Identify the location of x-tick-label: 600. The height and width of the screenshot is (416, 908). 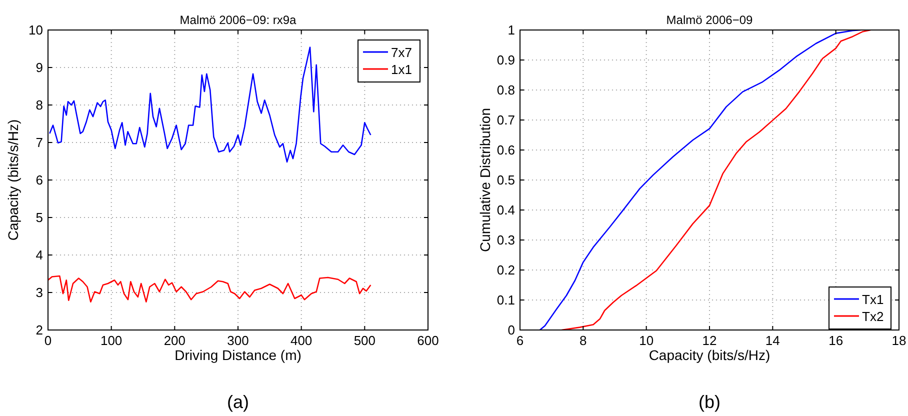
(428, 340).